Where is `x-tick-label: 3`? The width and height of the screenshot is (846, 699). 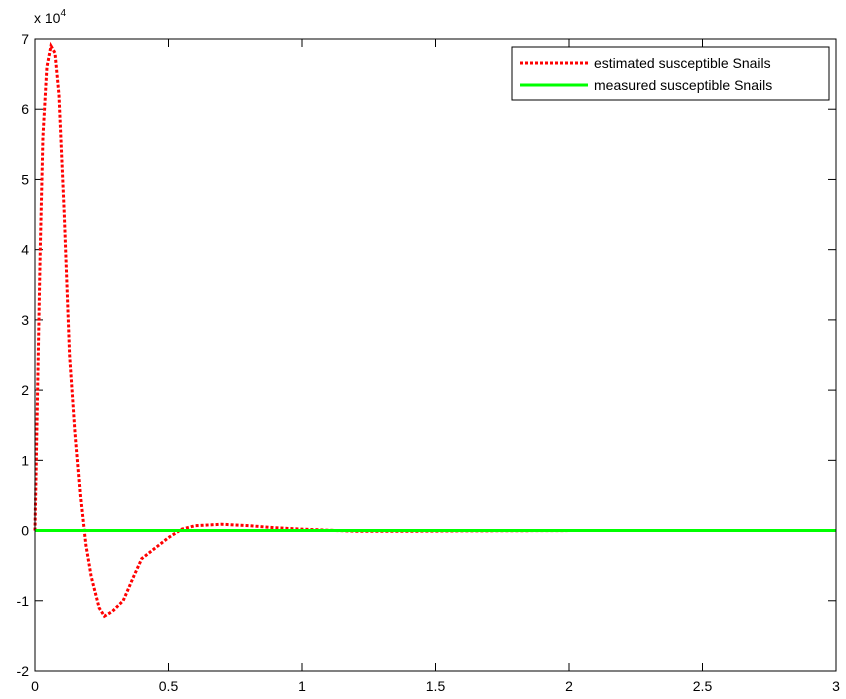 x-tick-label: 3 is located at coordinates (836, 686).